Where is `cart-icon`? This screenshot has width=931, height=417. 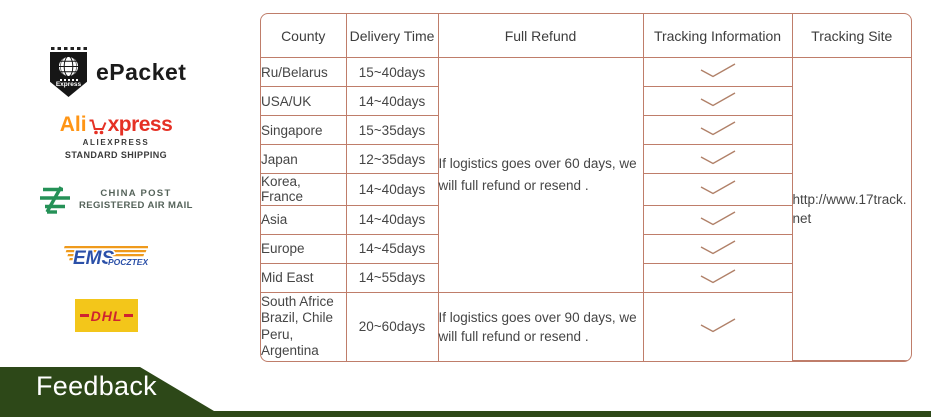 cart-icon is located at coordinates (97, 127).